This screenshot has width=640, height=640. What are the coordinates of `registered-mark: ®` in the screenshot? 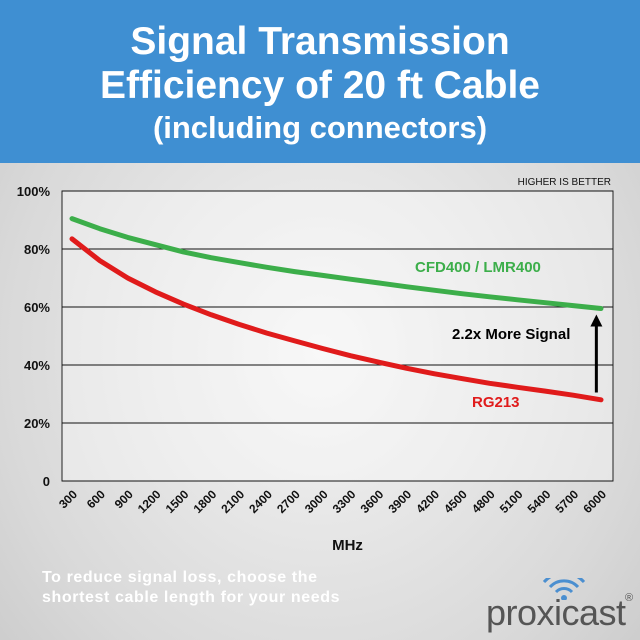 It's located at (629, 598).